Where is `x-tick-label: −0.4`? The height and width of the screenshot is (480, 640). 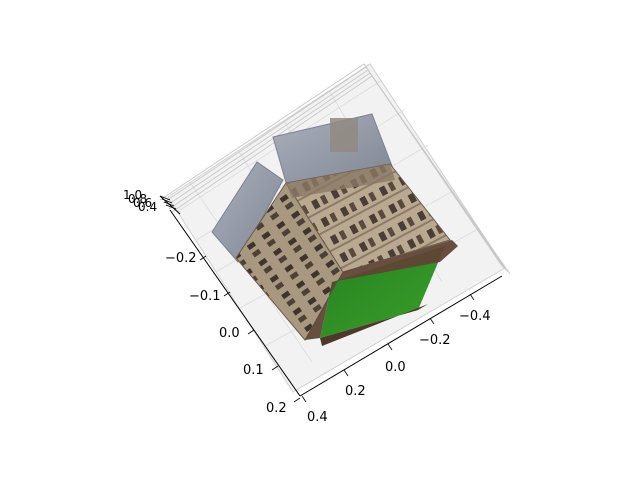
x-tick-label: −0.4 is located at coordinates (475, 316).